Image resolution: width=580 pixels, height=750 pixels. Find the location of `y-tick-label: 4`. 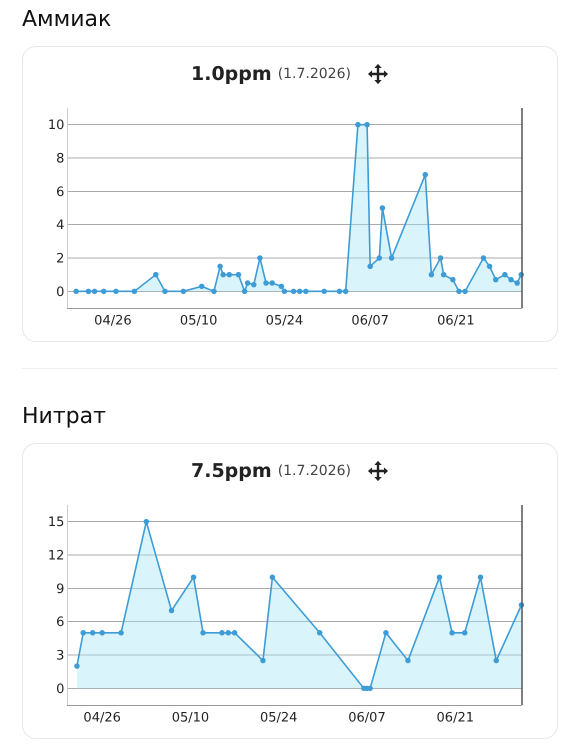

y-tick-label: 4 is located at coordinates (60, 226).